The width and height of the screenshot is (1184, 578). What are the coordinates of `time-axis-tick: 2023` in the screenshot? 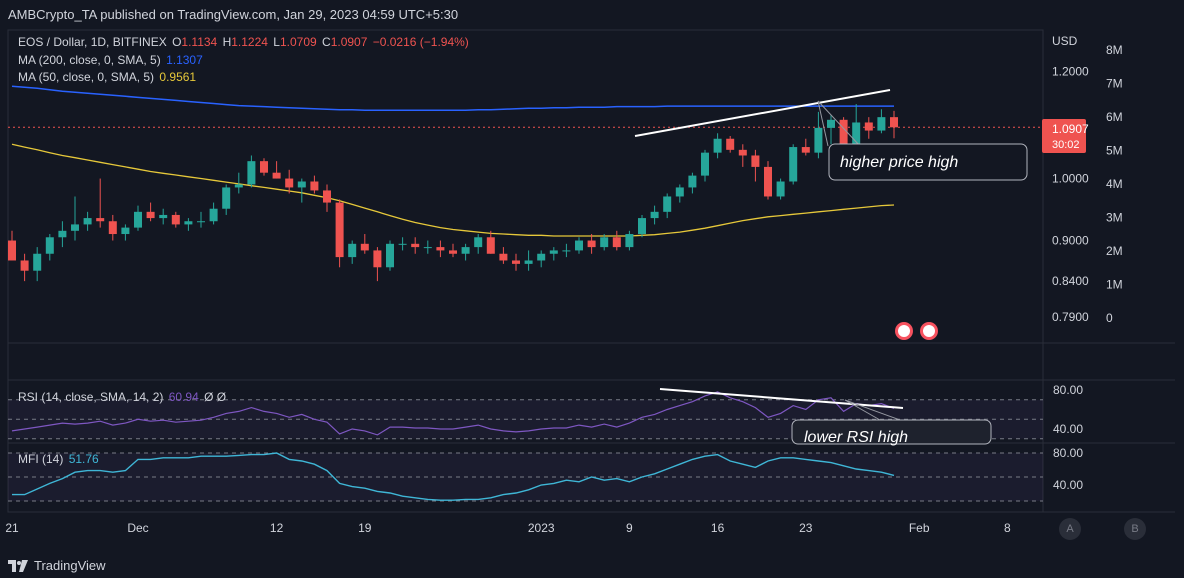 It's located at (541, 528).